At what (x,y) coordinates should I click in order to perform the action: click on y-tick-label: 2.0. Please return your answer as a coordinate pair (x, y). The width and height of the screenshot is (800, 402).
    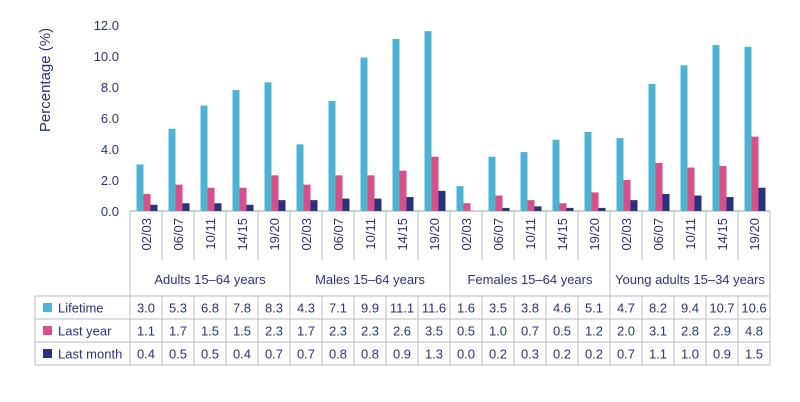
    Looking at the image, I should click on (110, 180).